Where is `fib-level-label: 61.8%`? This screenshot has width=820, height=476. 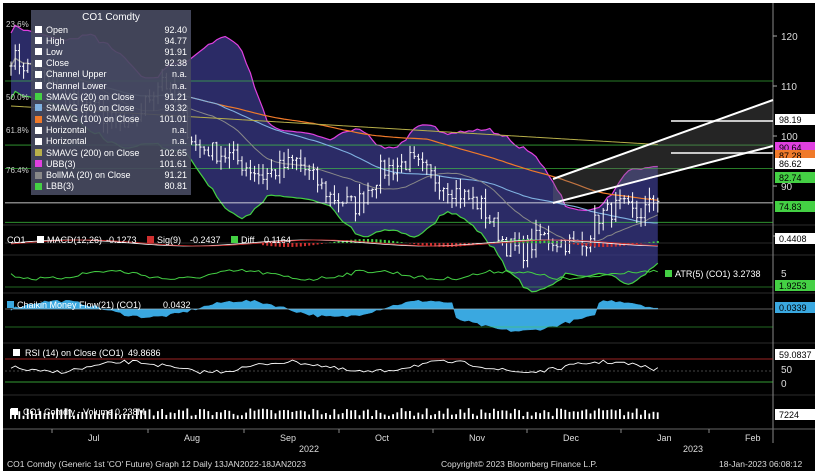
fib-level-label: 61.8% is located at coordinates (17, 130).